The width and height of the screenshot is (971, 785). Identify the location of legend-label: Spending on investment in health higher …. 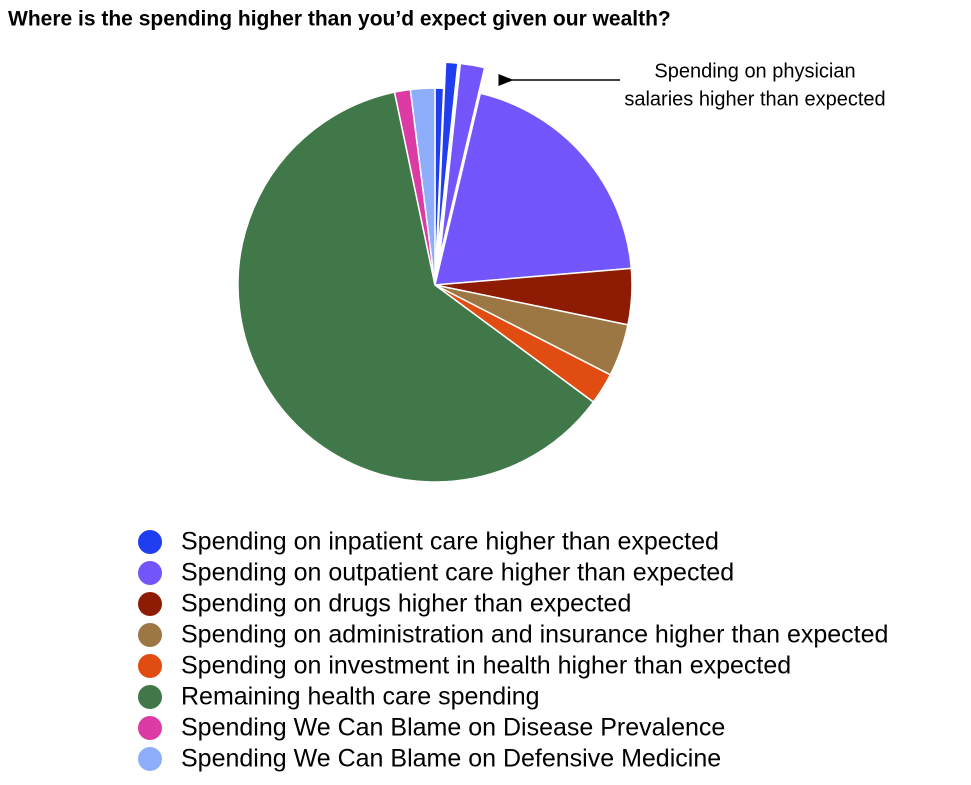
(486, 666).